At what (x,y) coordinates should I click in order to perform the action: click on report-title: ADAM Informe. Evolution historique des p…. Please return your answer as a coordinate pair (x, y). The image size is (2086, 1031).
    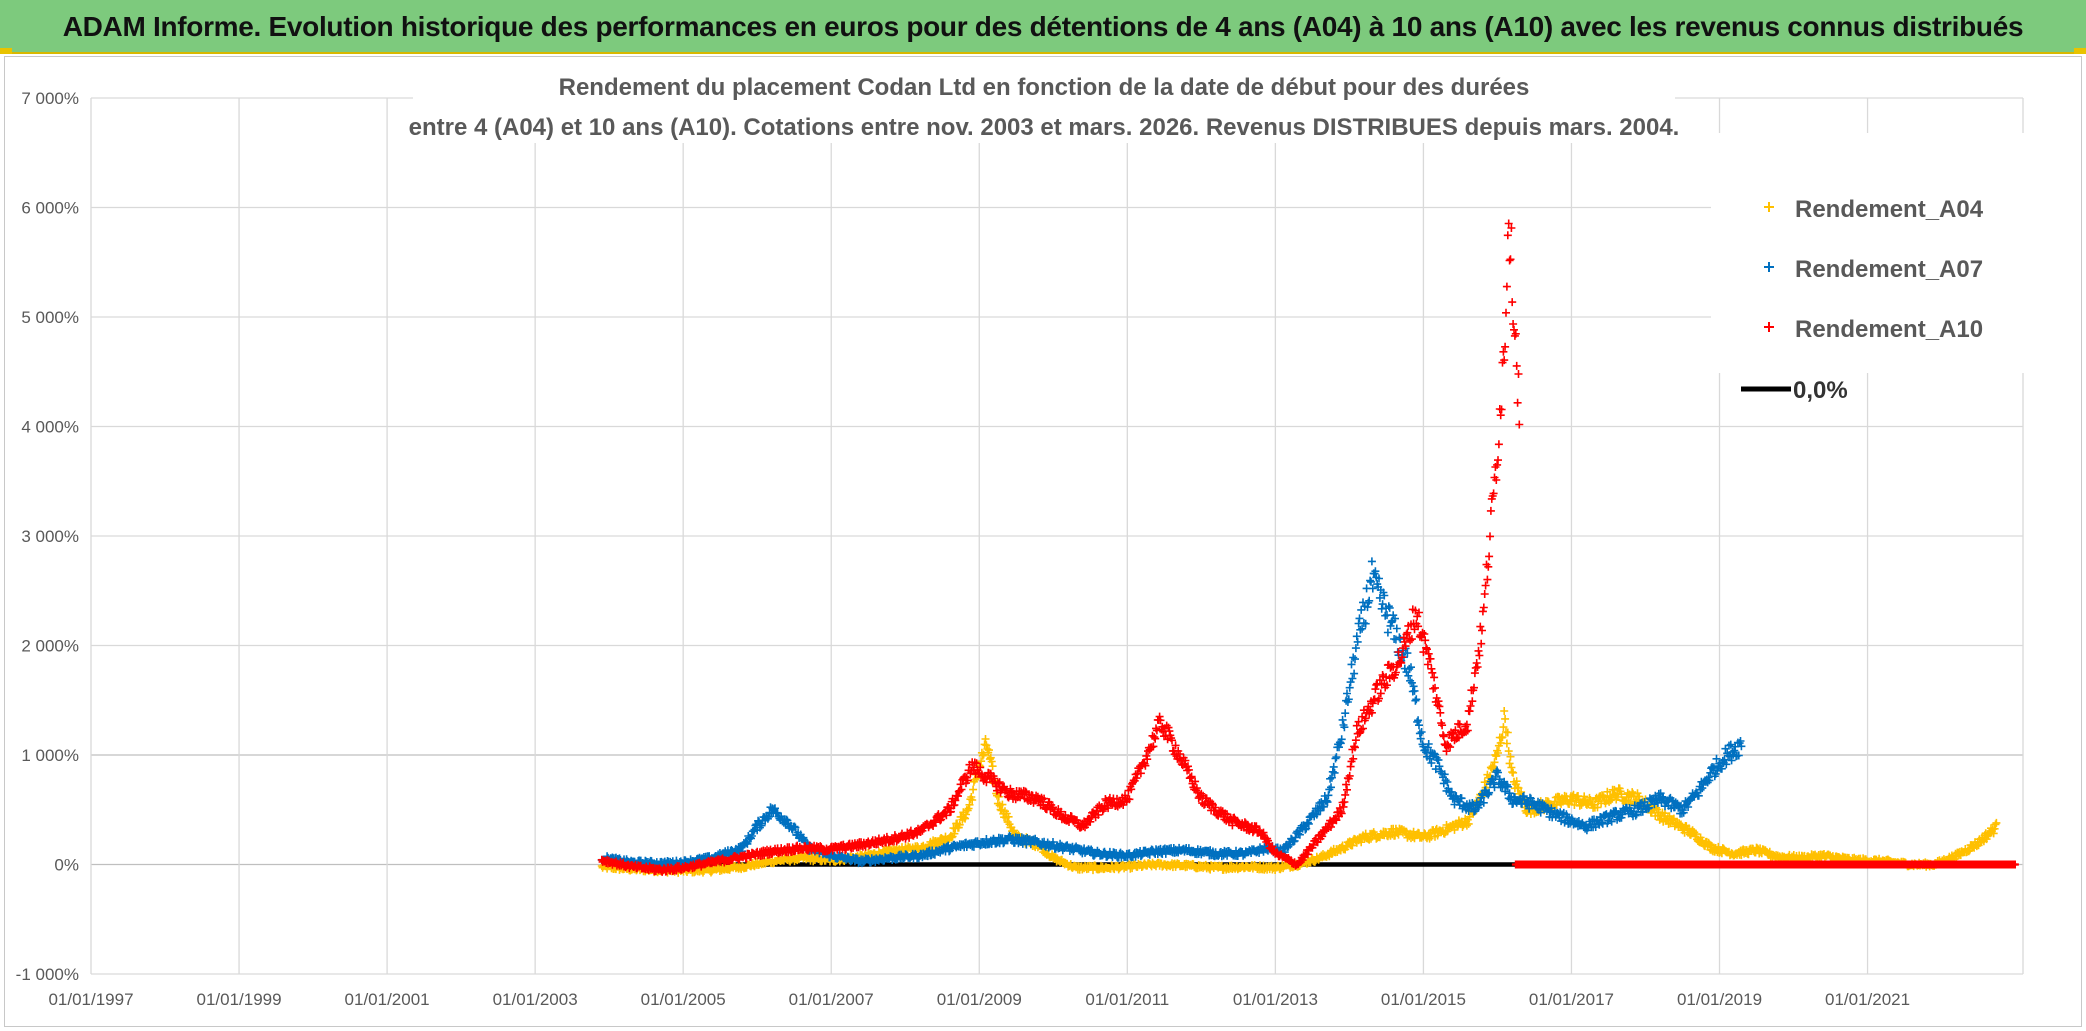
    Looking at the image, I should click on (1043, 26).